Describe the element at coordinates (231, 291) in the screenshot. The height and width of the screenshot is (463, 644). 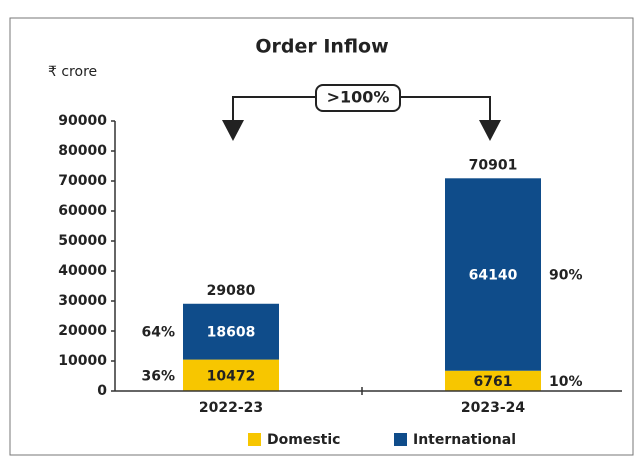
I see `total-label: 29080` at that location.